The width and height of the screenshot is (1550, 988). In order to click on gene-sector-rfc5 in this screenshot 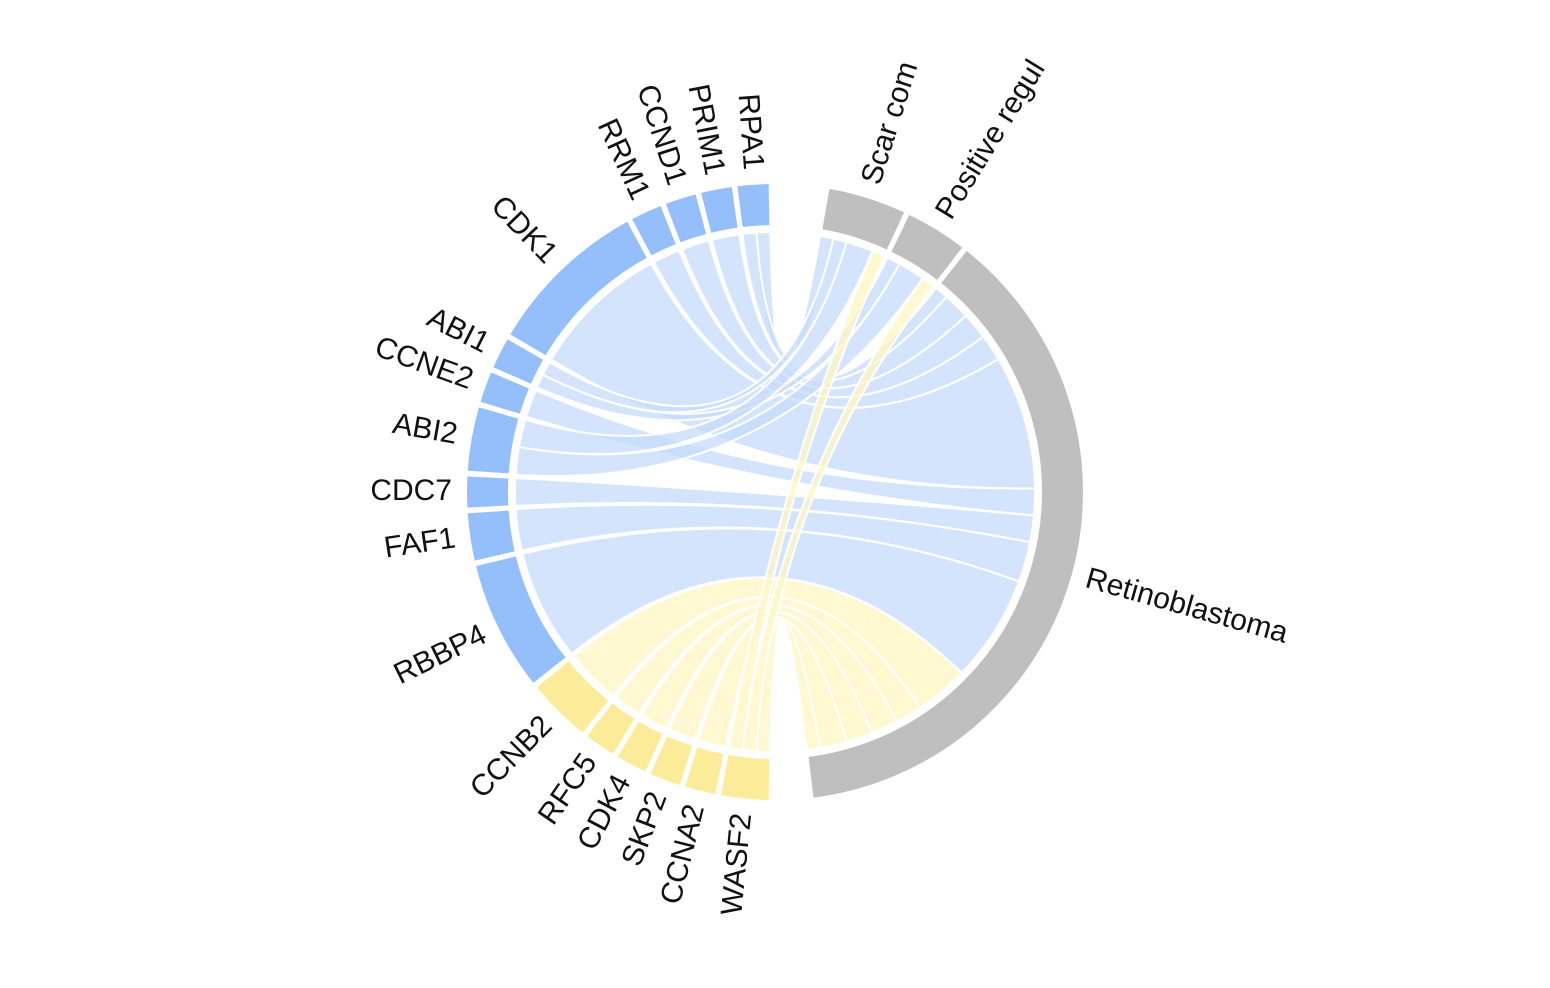, I will do `click(611, 728)`.